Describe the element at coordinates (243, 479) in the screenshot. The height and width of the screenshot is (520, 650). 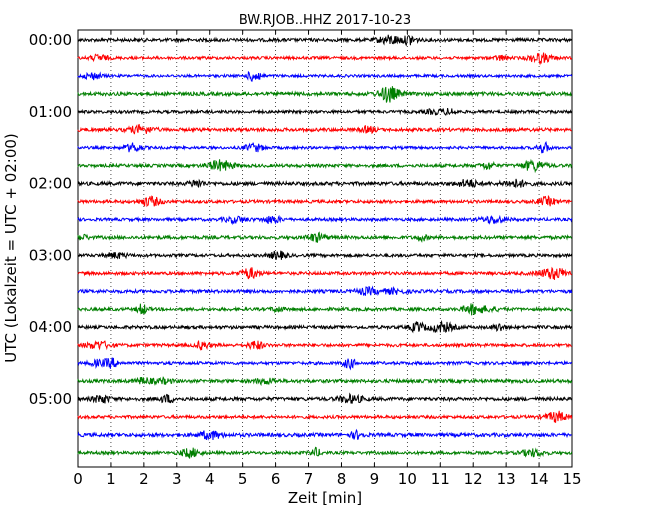
I see `x-tick-label: 5` at that location.